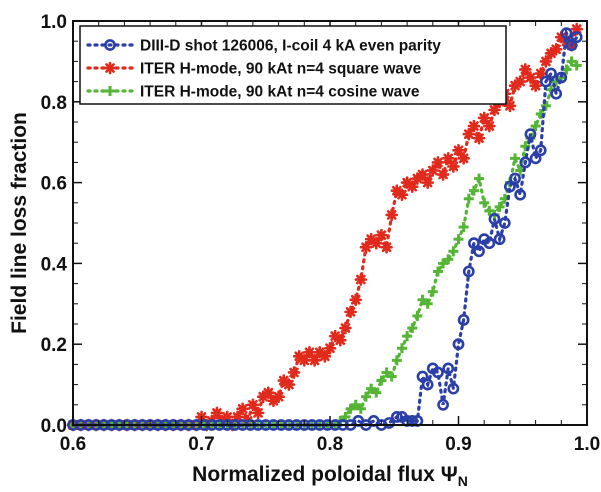  What do you see at coordinates (463, 481) in the screenshot?
I see `x-axis-subscript: N` at bounding box center [463, 481].